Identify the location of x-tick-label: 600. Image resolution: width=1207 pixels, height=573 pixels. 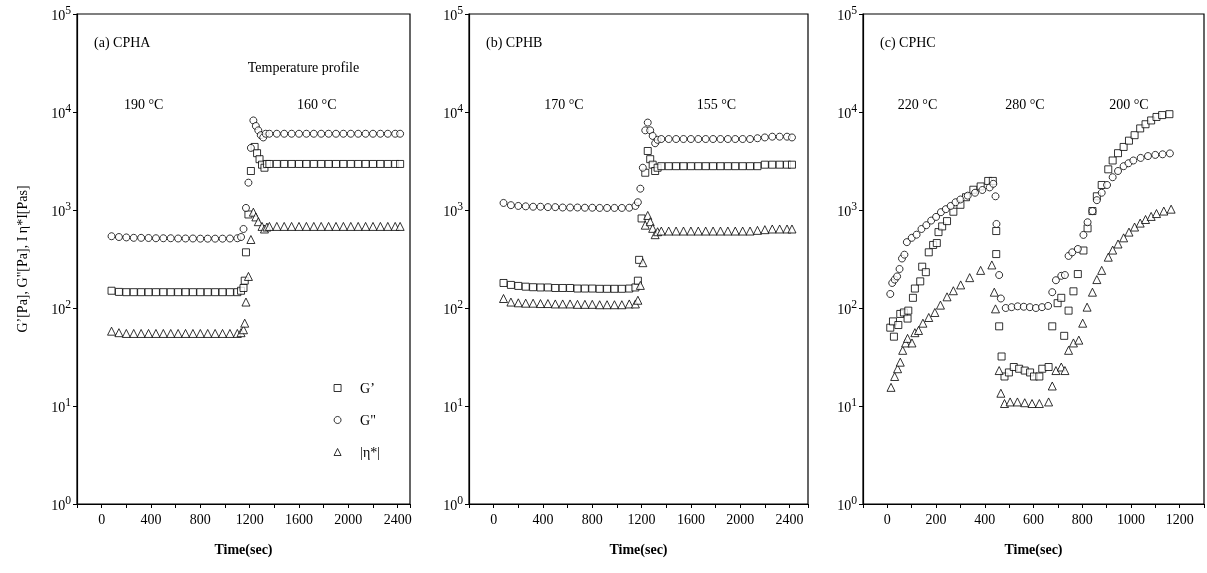
(1033, 519).